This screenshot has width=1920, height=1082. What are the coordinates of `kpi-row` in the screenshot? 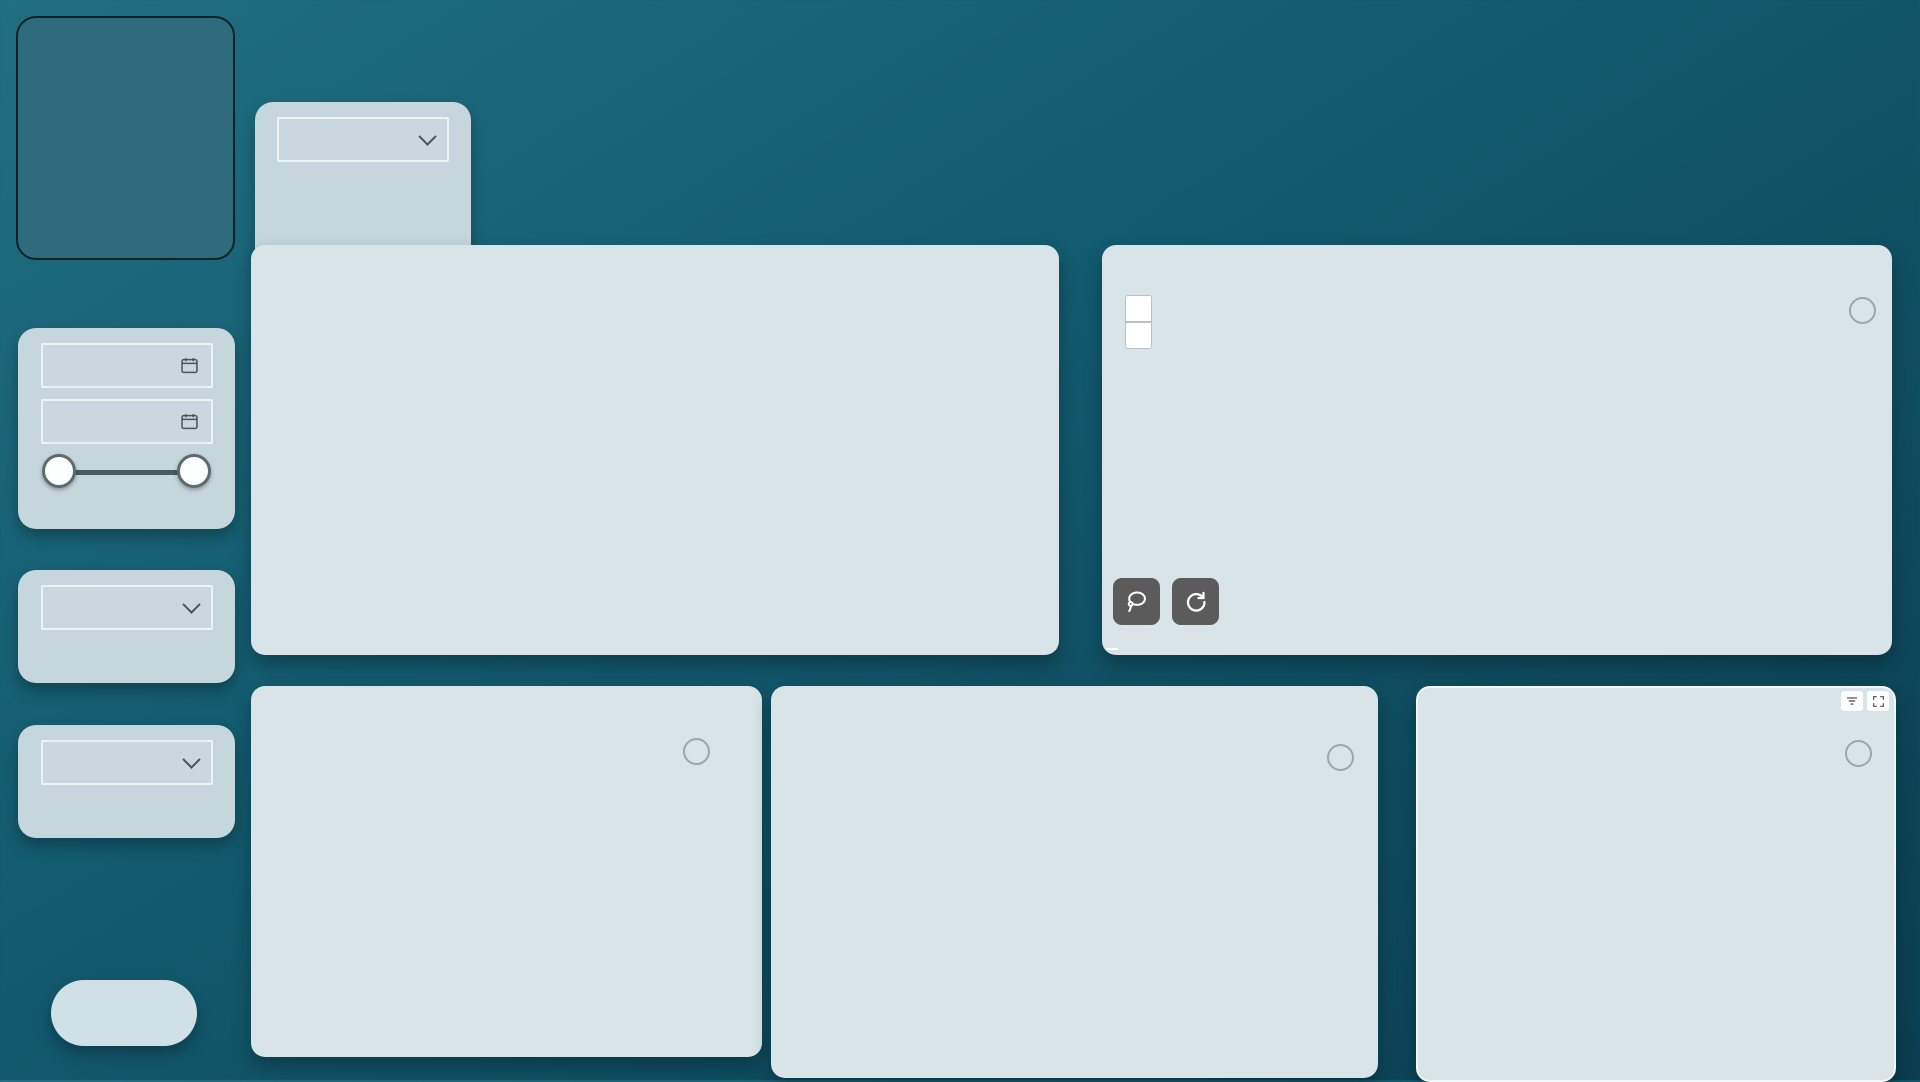 It's located at (1208, 148).